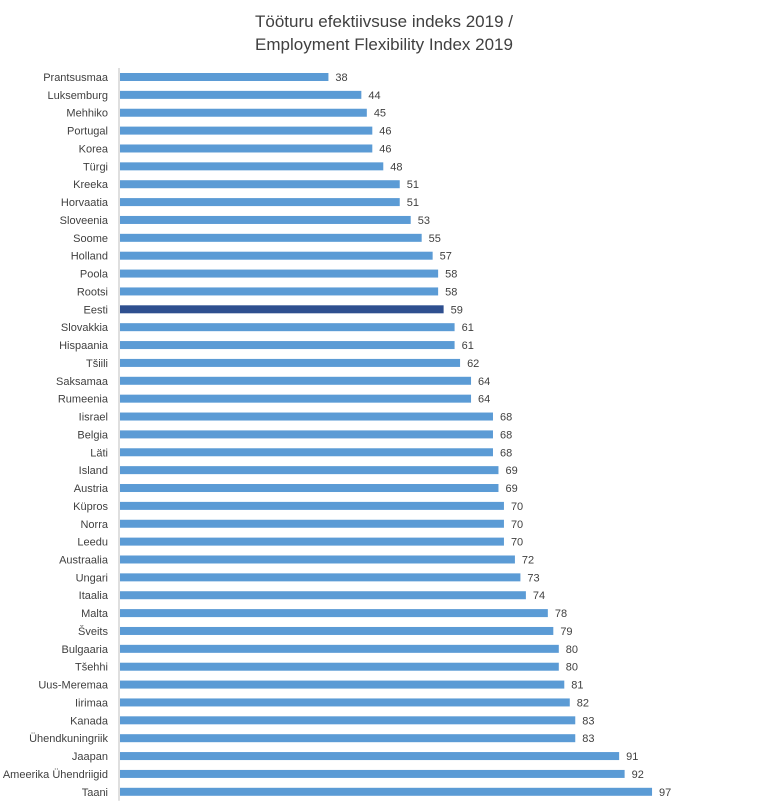 The height and width of the screenshot is (812, 768). I want to click on category-label: Horvaatia, so click(85, 203).